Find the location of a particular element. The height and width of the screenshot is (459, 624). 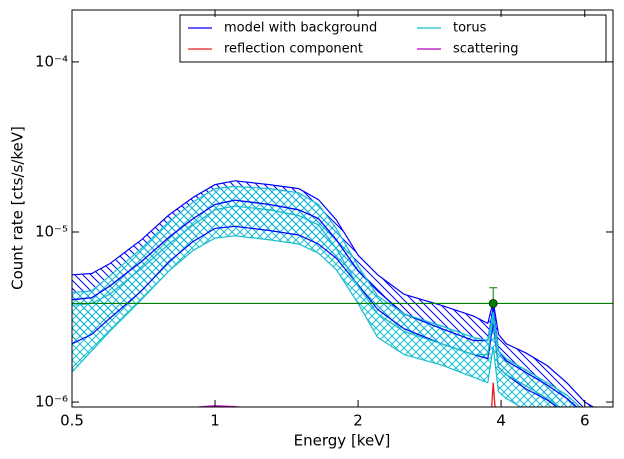

y-tick-label: 10⁻⁶ is located at coordinates (51, 402).